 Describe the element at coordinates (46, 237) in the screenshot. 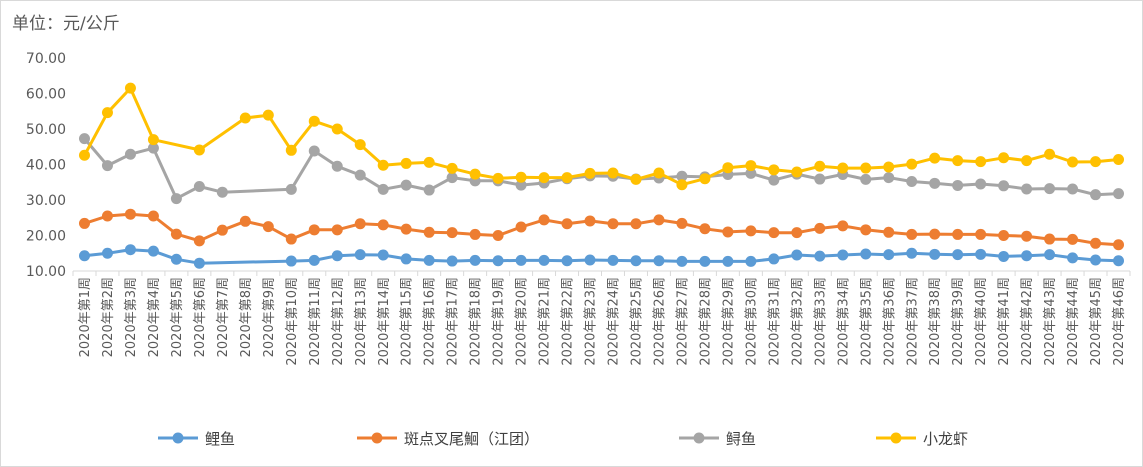

I see `y-tick-label: 20.00` at that location.